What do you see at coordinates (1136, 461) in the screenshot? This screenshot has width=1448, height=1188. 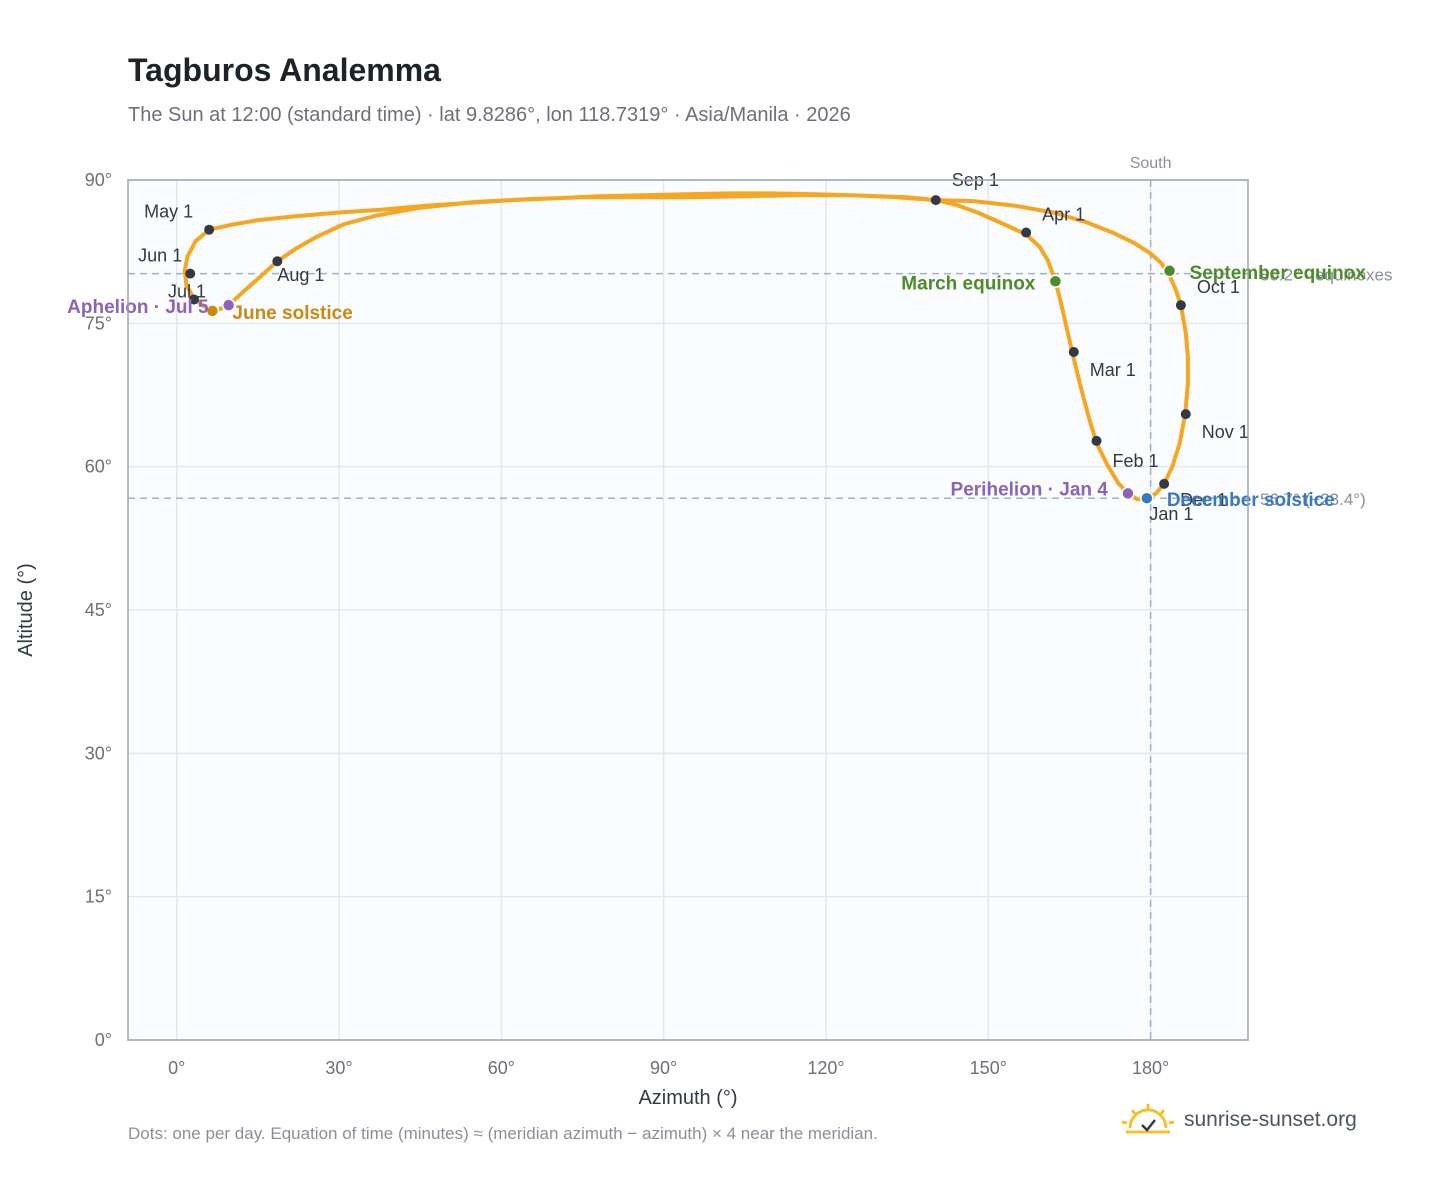 I see `month-label: Feb 1` at bounding box center [1136, 461].